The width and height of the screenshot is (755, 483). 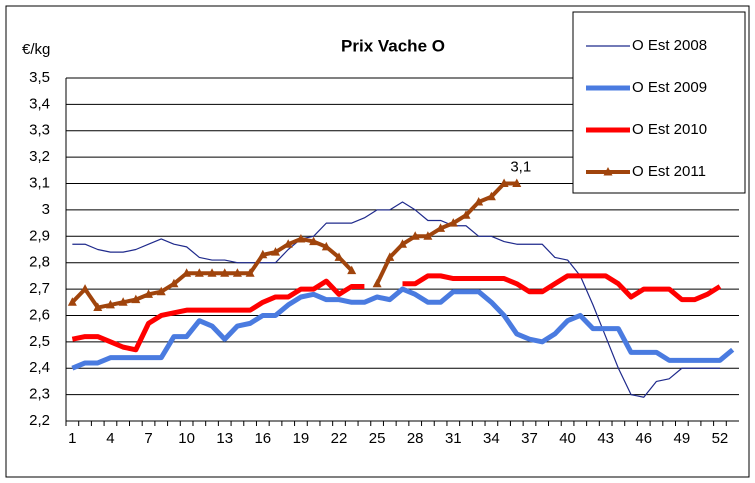 What do you see at coordinates (39, 420) in the screenshot?
I see `y-tick-label: 2,2` at bounding box center [39, 420].